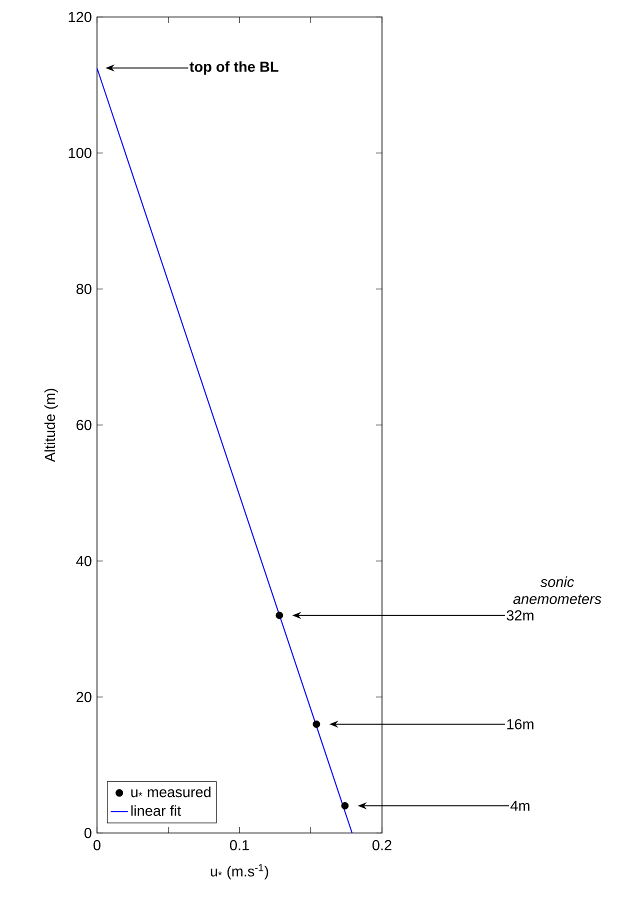 The height and width of the screenshot is (908, 618). I want to click on x-tick-label: 0, so click(97, 845).